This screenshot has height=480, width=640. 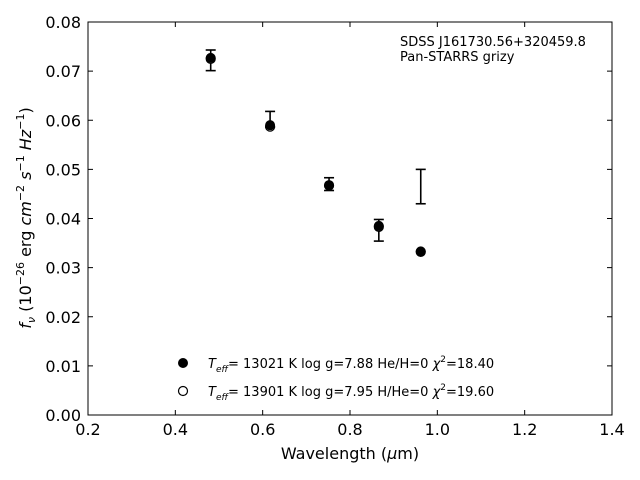 What do you see at coordinates (63, 219) in the screenshot?
I see `y-tick-label: 0.04` at bounding box center [63, 219].